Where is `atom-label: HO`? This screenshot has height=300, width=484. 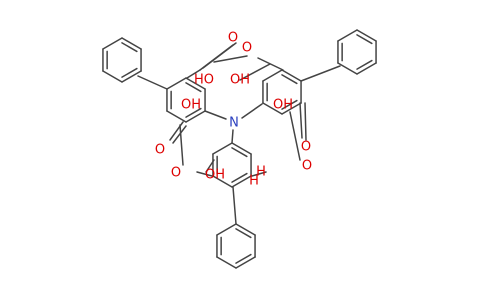
atom-label: HO is located at coordinates (204, 80).